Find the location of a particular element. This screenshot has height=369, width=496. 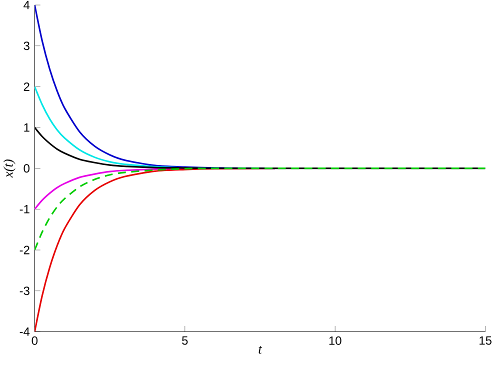

y-tick-label: 2 is located at coordinates (27, 86).